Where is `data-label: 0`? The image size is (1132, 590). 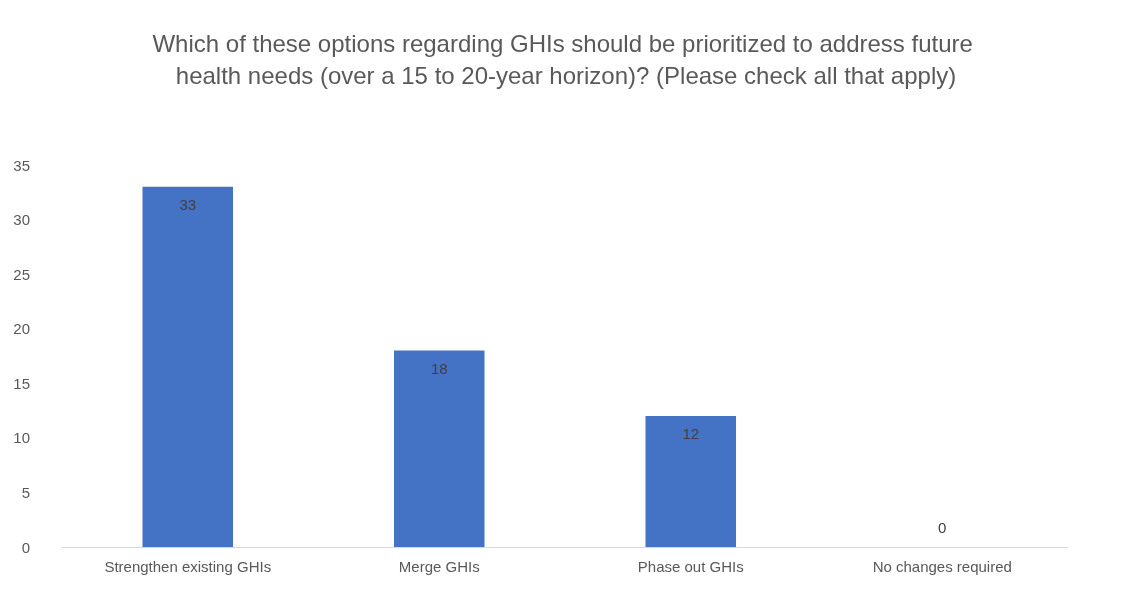 data-label: 0 is located at coordinates (942, 527).